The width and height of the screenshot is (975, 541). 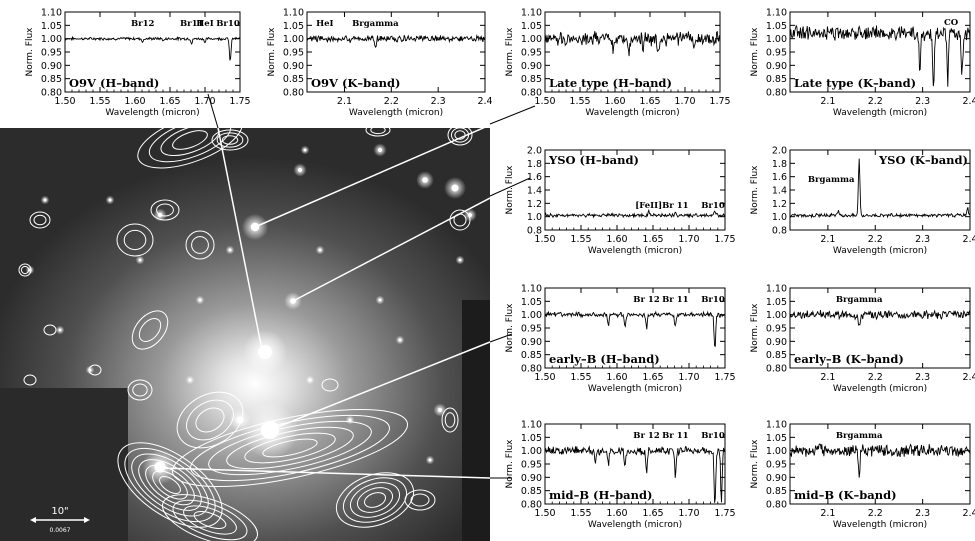 I want to click on line-label: HeI, so click(x=324, y=24).